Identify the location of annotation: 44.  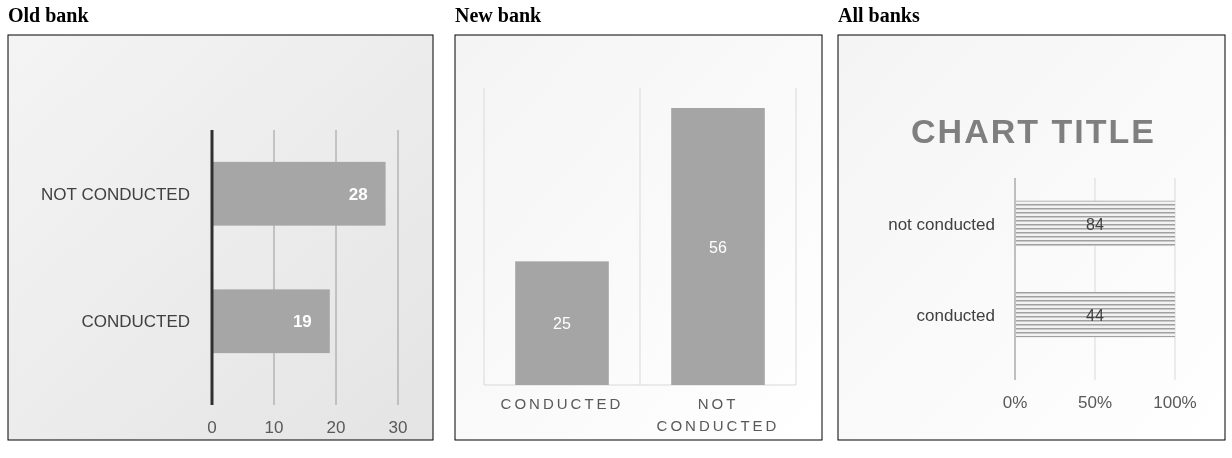
(1095, 315).